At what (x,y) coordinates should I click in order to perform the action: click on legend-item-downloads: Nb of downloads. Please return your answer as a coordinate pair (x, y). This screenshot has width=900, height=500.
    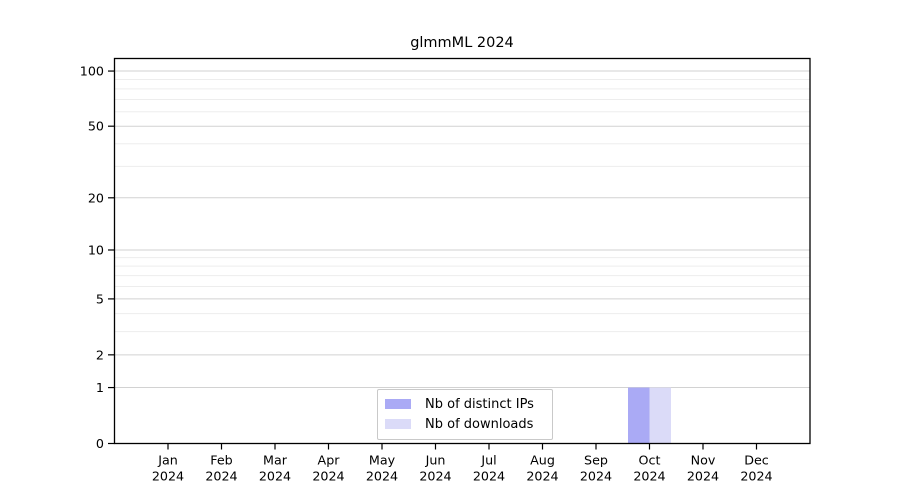
    Looking at the image, I should click on (464, 424).